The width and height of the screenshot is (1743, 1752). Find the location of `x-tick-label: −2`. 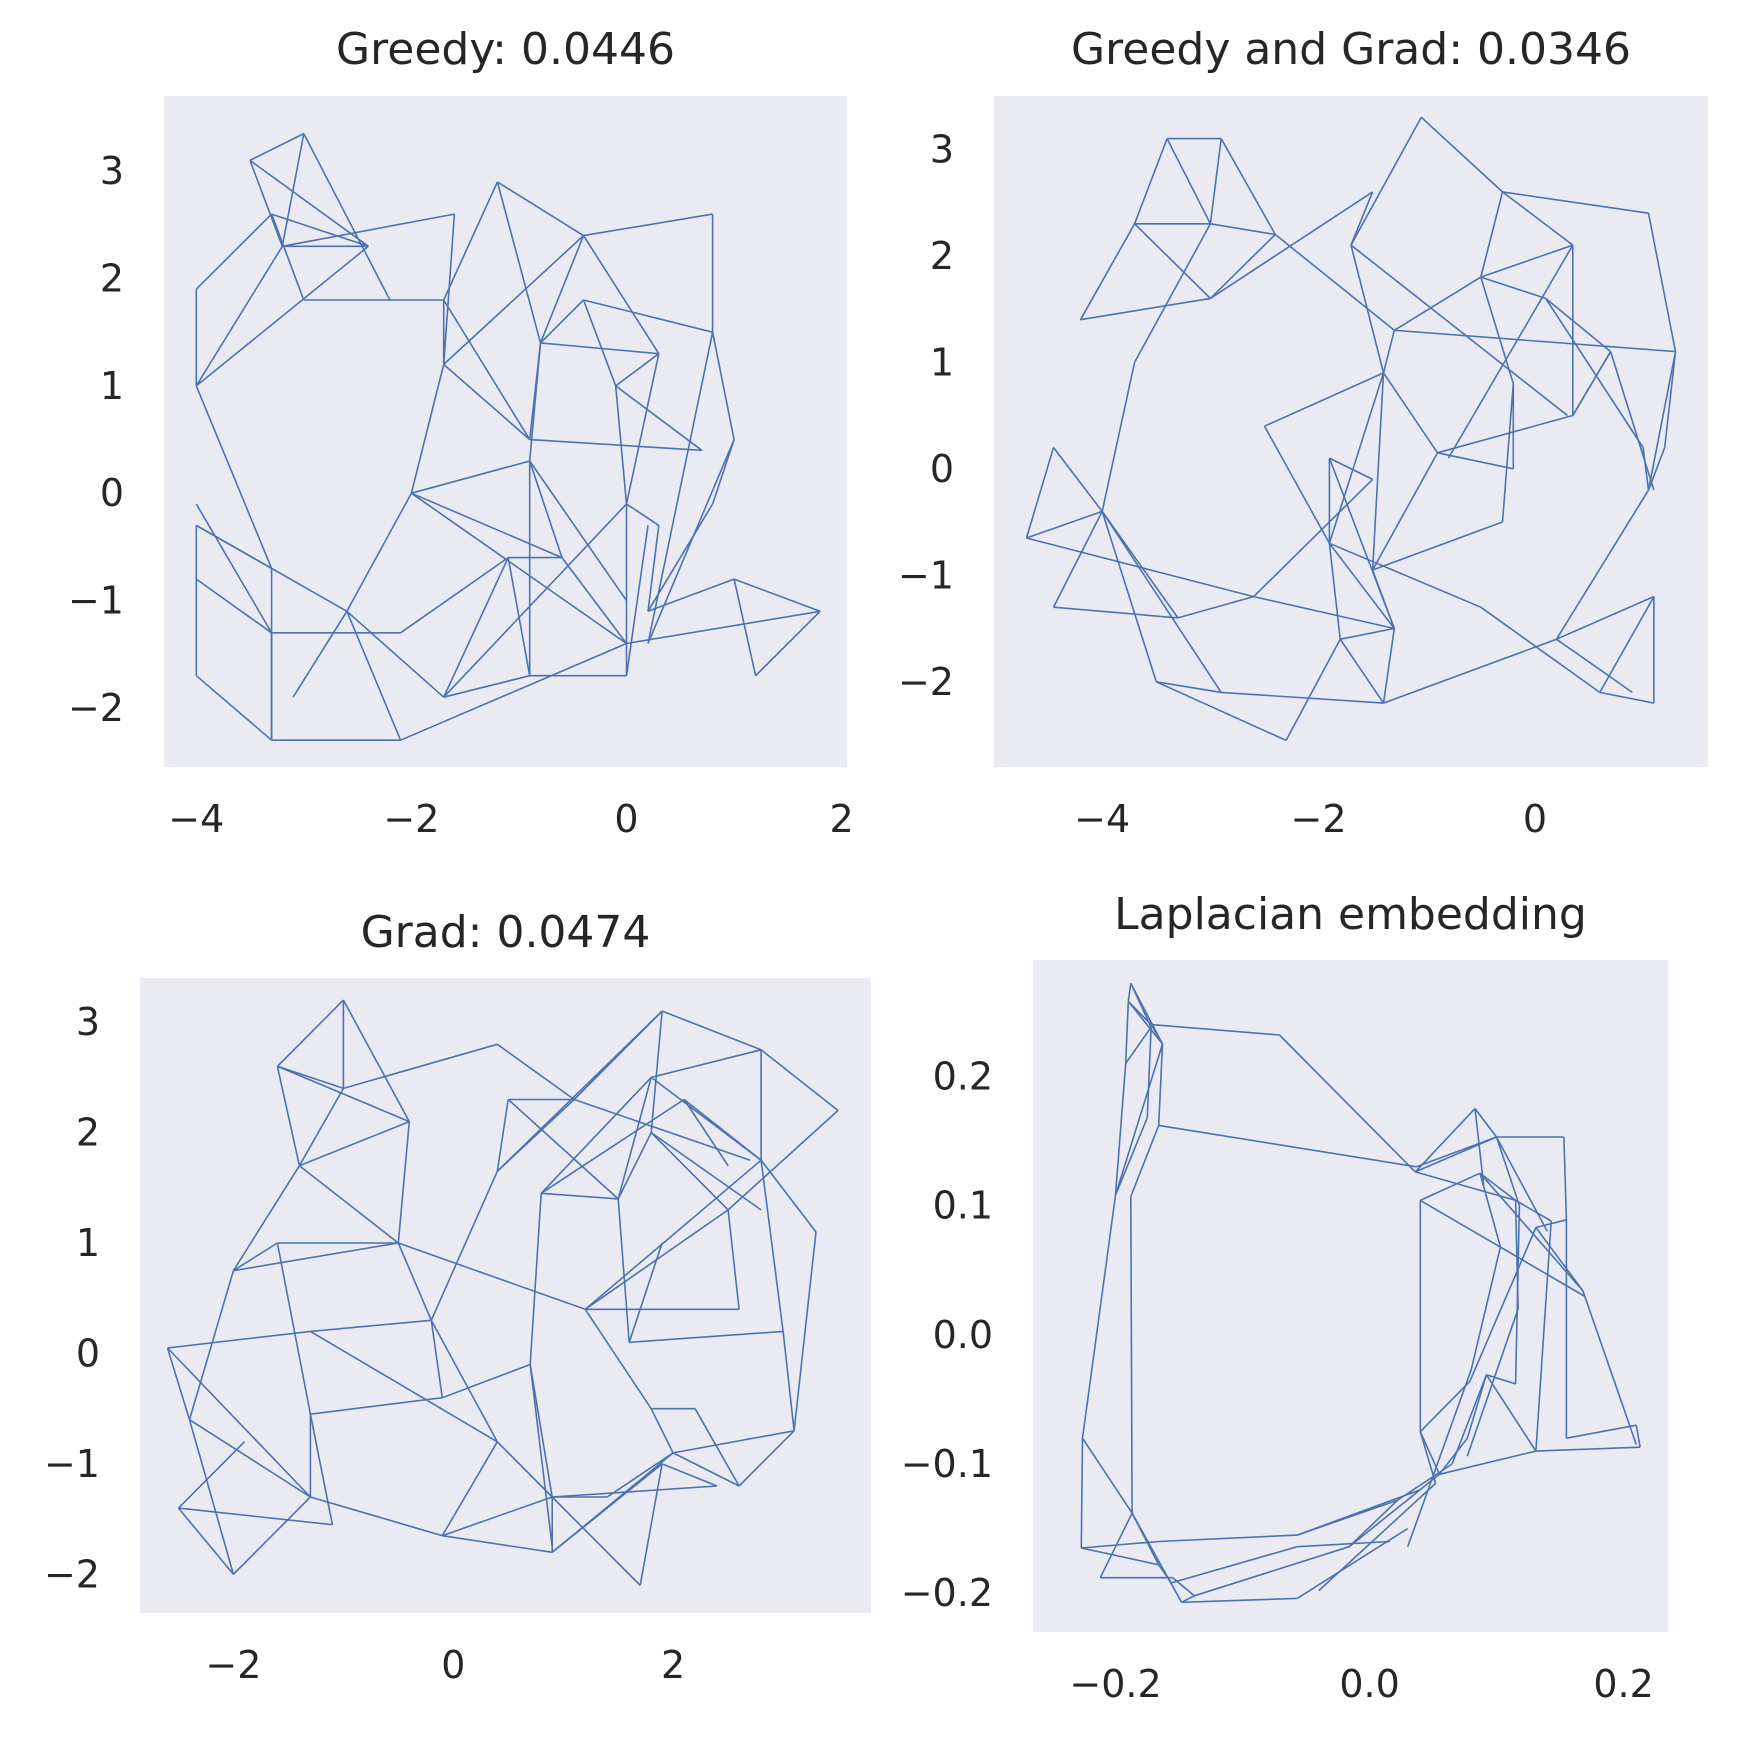

x-tick-label: −2 is located at coordinates (1319, 819).